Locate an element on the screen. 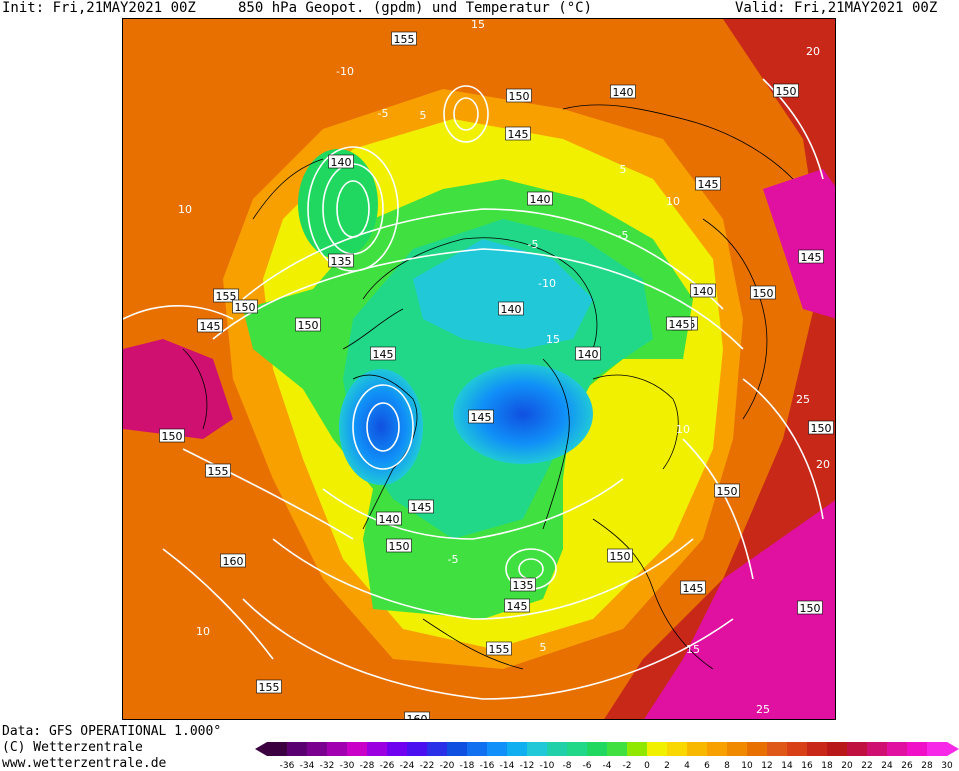  legend-tick-label: 30 is located at coordinates (947, 765).